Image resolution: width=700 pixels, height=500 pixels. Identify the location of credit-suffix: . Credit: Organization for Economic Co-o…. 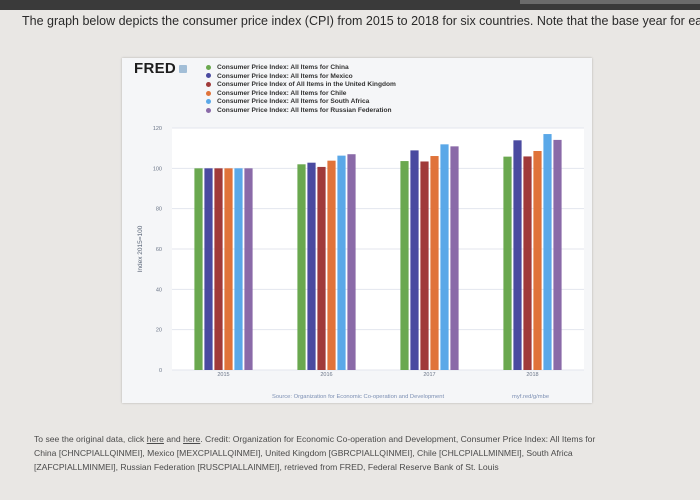
(398, 439).